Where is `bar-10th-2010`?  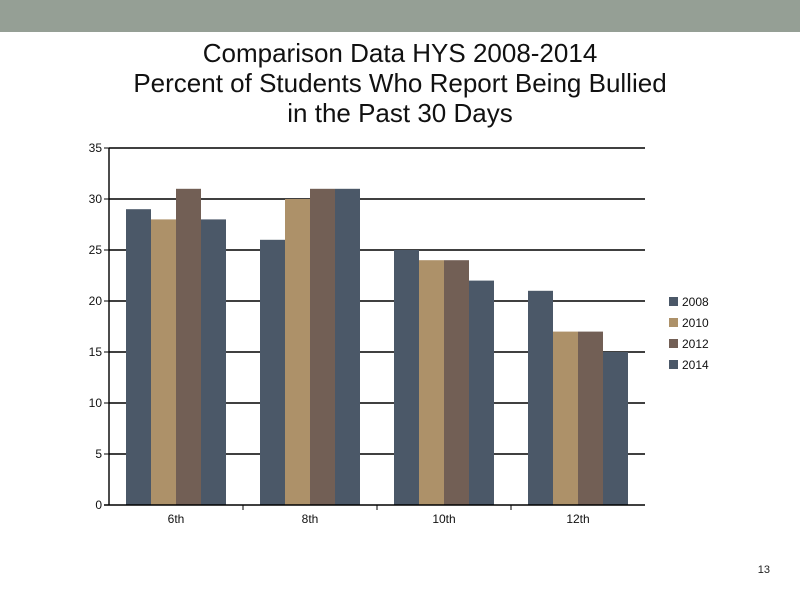
bar-10th-2010 is located at coordinates (431, 382).